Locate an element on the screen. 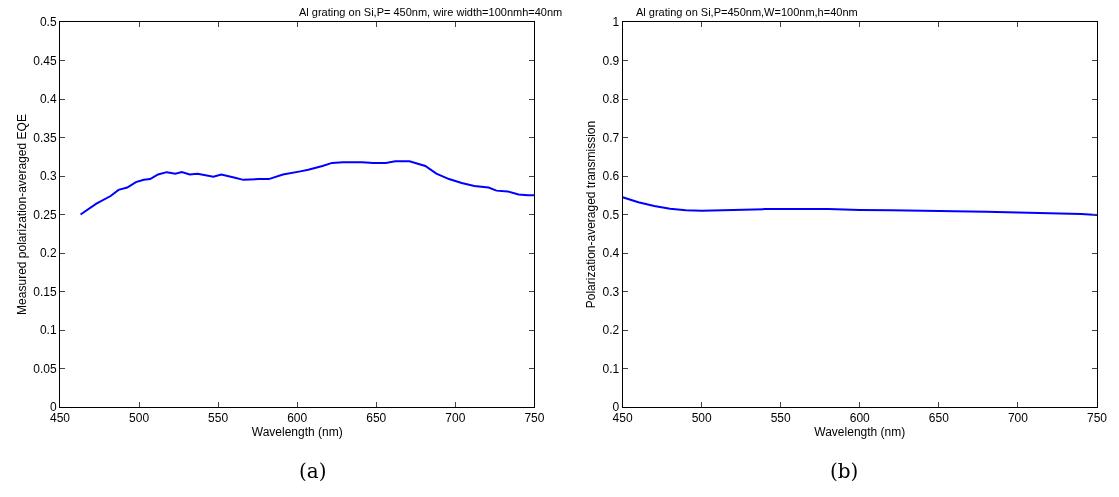 This screenshot has width=1119, height=497. y-tick-label: 0.9 is located at coordinates (611, 60).